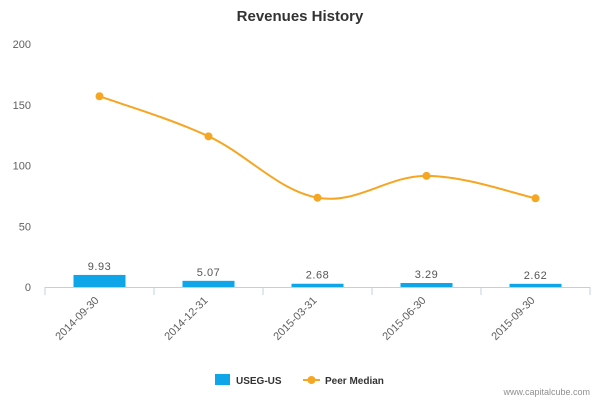 The height and width of the screenshot is (400, 600). What do you see at coordinates (25, 227) in the screenshot?
I see `y-tick-label: 50` at bounding box center [25, 227].